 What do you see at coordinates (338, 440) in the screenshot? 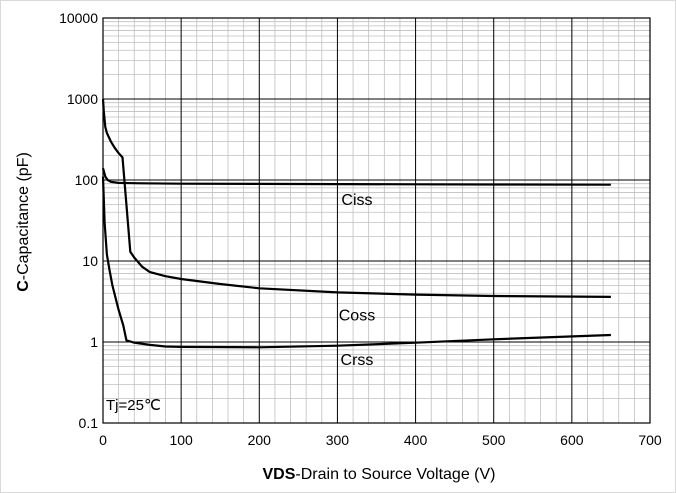
I see `x-tick-label: 300` at bounding box center [338, 440].